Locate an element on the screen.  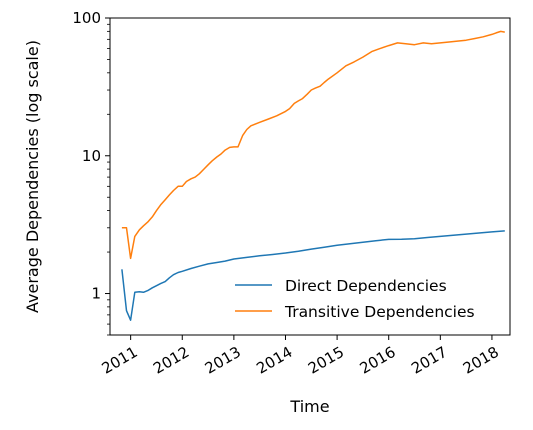
y-axis-title: Average Dependencies (log scale) is located at coordinates (32, 176).